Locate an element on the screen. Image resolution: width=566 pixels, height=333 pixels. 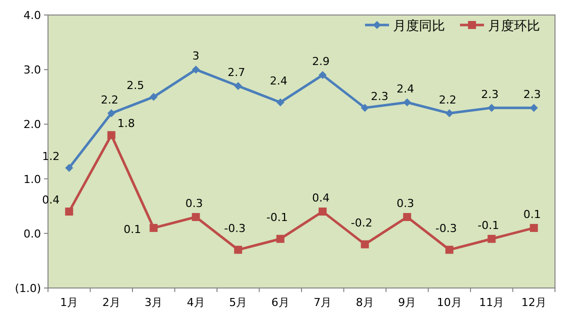
data-label: 1.2 is located at coordinates (51, 156).